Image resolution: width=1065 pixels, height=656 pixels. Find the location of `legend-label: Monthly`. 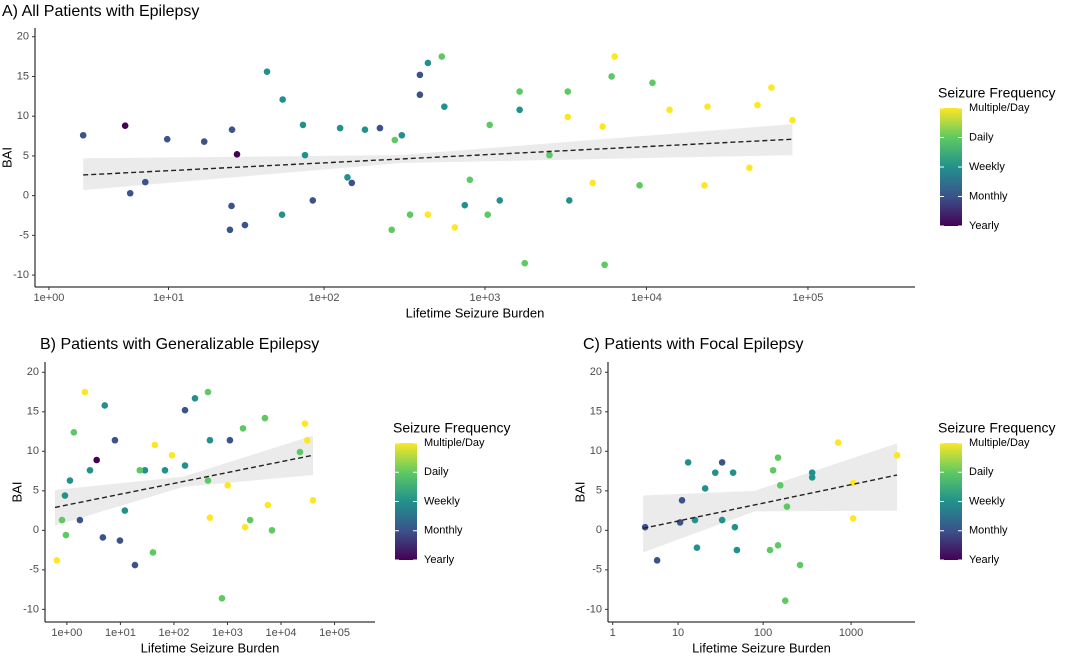

legend-label: Monthly is located at coordinates (988, 531).